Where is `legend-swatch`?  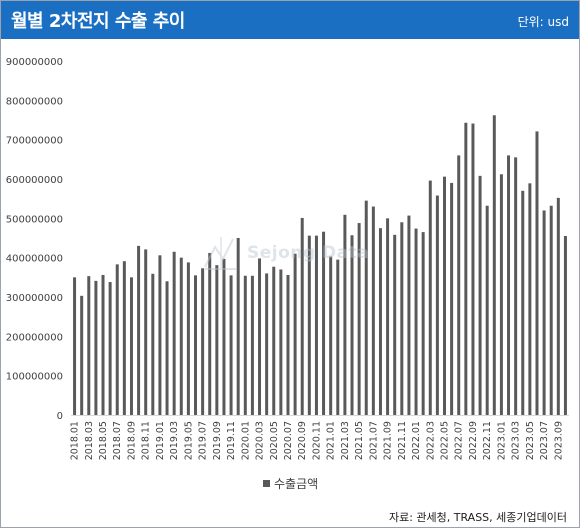
legend-swatch is located at coordinates (266, 483).